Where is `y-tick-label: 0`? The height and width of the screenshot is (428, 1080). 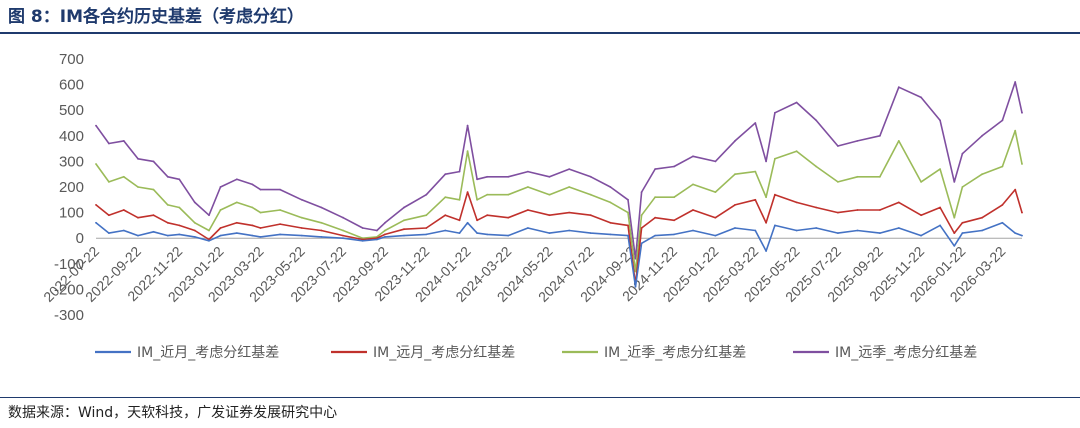 y-tick-label: 0 is located at coordinates (80, 238).